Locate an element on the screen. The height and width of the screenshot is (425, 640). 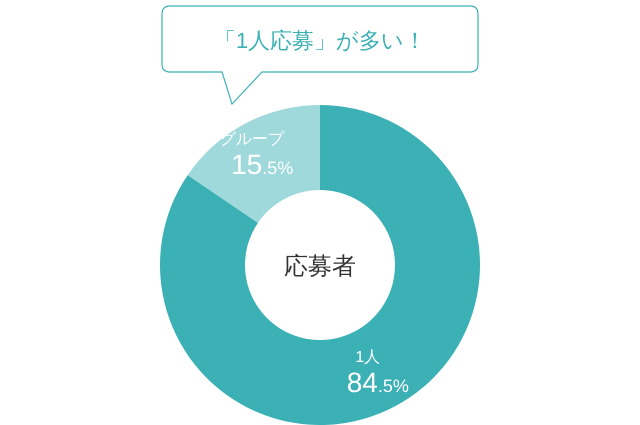
title: 「1人応募」が多い！ is located at coordinates (320, 55).